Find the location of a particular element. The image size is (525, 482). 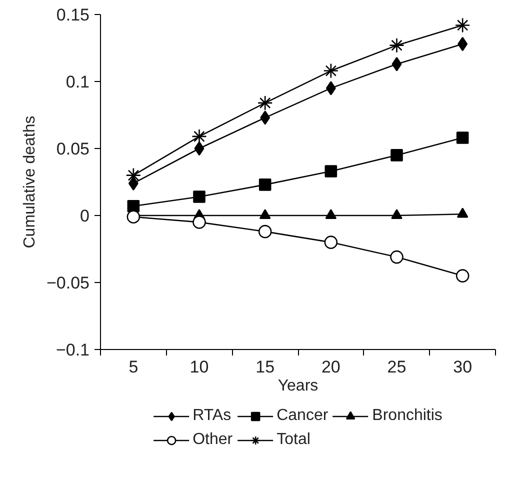

legend-label: Total is located at coordinates (293, 440).